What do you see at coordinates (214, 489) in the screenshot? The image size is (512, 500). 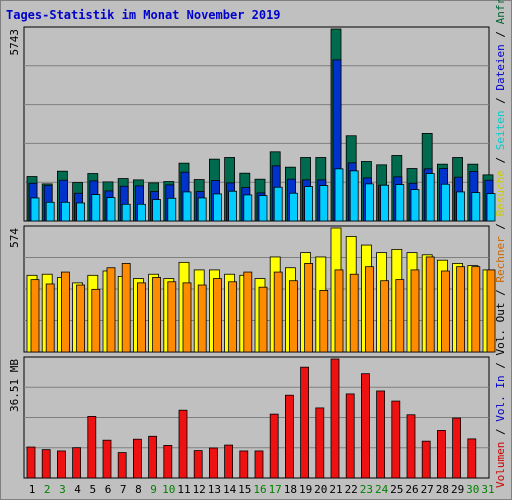 I see `x-tick-label: 13` at bounding box center [214, 489].